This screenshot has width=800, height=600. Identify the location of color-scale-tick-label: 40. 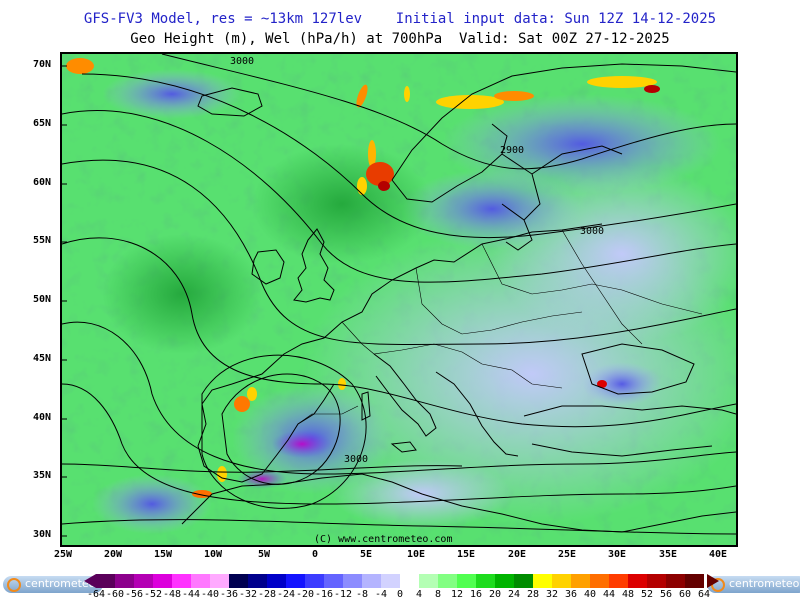
(590, 594).